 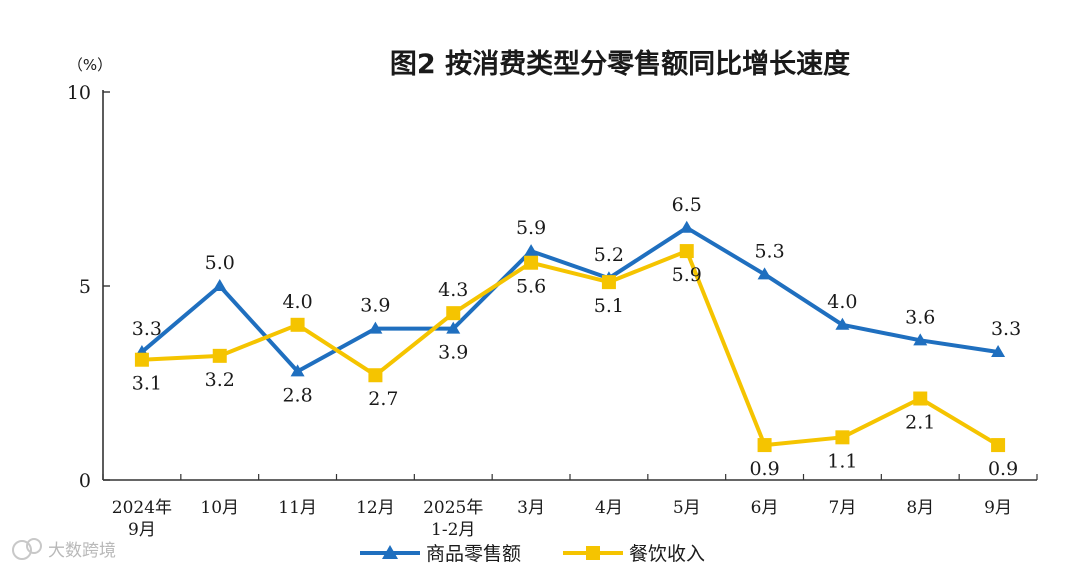 I want to click on retail-goods-data-label: 5.9, so click(x=531, y=228).